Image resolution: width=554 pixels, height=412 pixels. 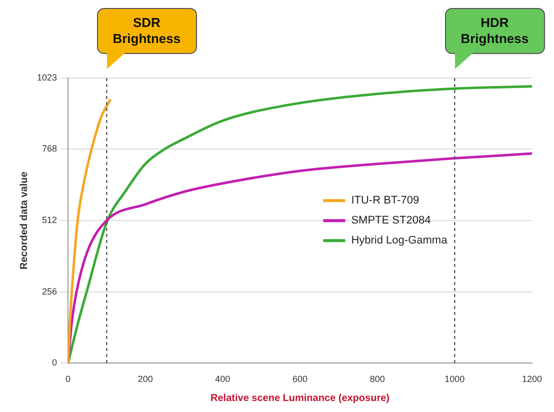 I want to click on y-tick-label: 768, so click(x=50, y=149).